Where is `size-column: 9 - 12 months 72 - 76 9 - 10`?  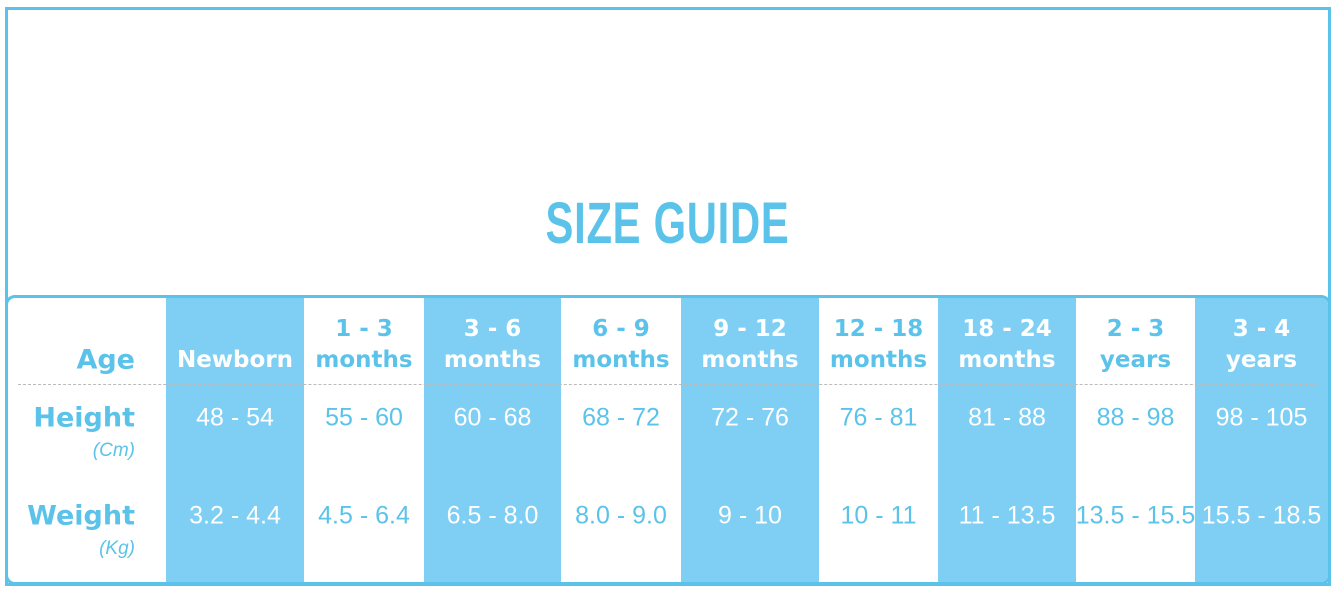 size-column: 9 - 12 months 72 - 76 9 - 10 is located at coordinates (750, 440).